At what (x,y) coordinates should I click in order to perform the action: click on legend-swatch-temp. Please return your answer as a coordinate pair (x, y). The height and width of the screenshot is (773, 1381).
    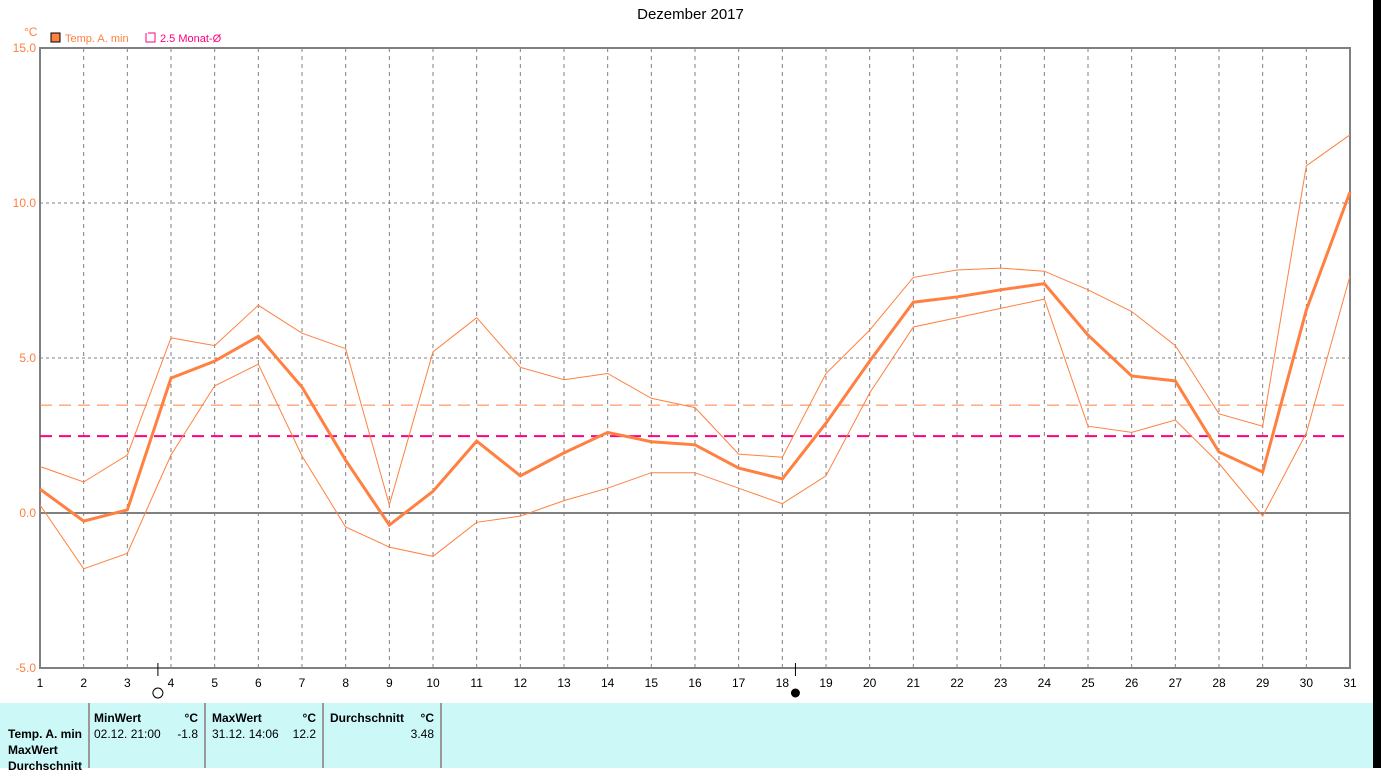
    Looking at the image, I should click on (55, 37).